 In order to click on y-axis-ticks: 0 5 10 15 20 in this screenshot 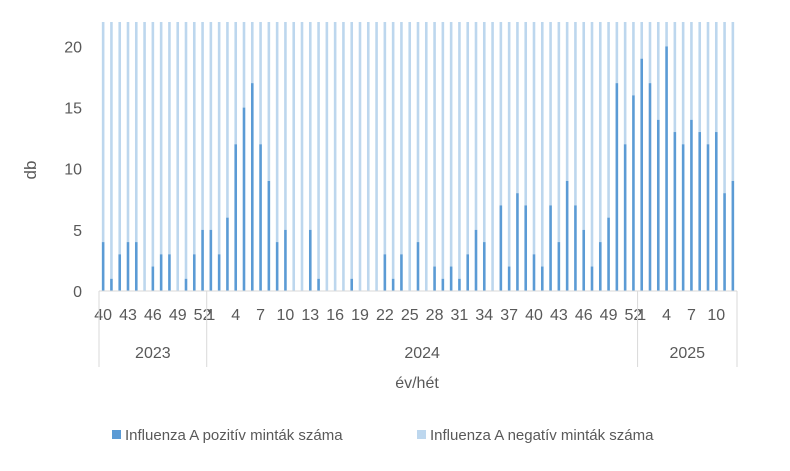, I will do `click(73, 170)`.